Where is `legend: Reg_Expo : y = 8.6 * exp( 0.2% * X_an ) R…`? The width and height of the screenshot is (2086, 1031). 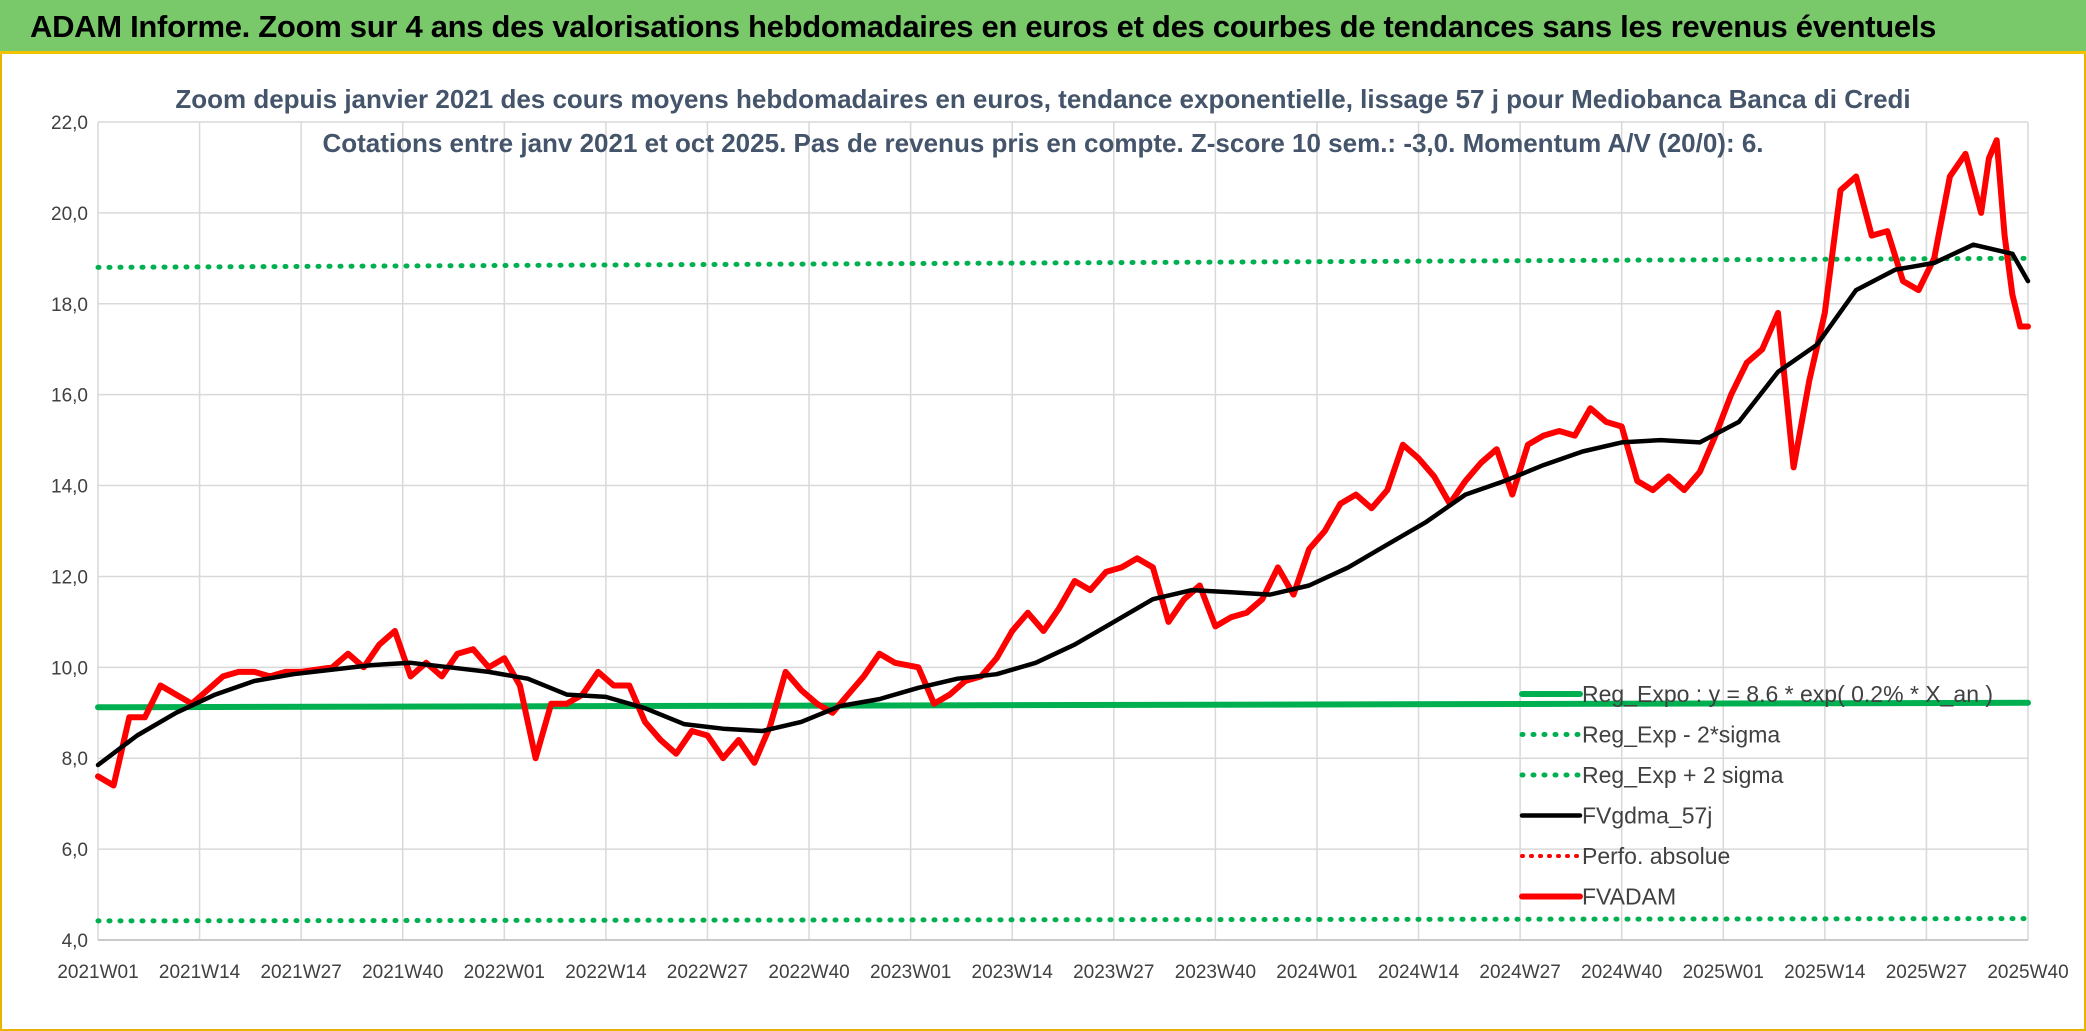
legend: Reg_Expo : y = 8.6 * exp( 0.2% * X_an ) R… is located at coordinates (1756, 795).